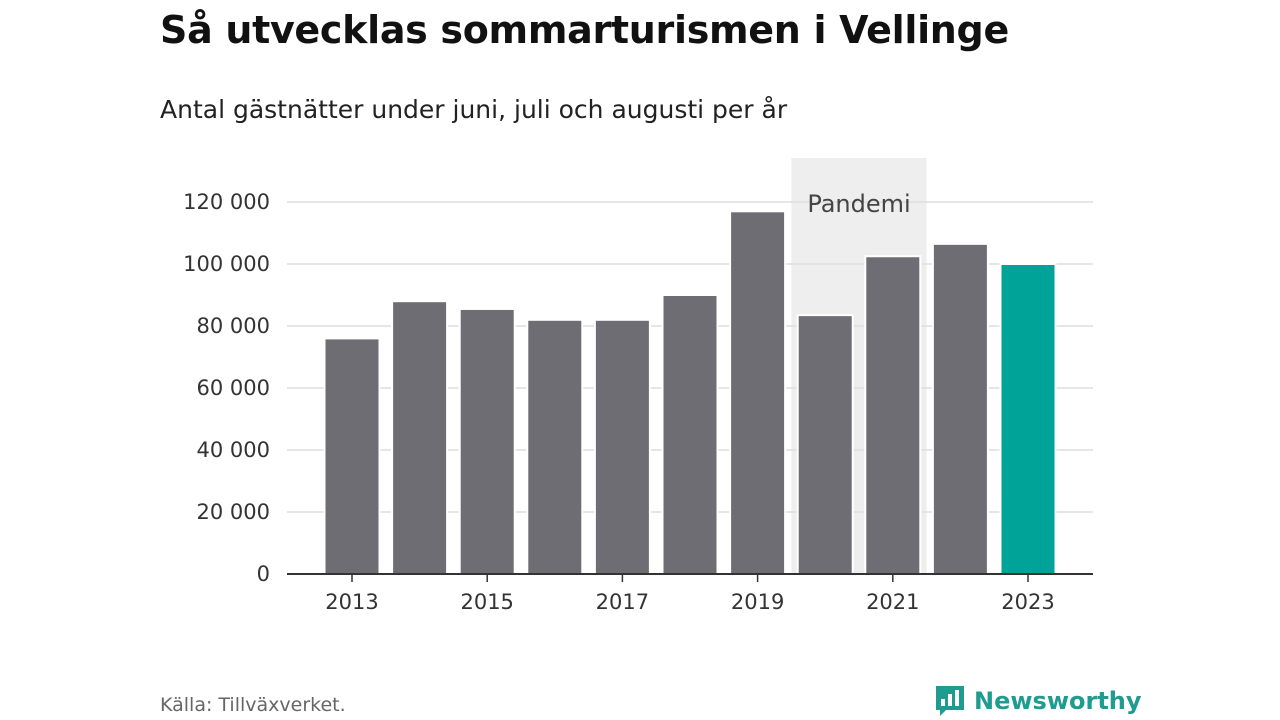  What do you see at coordinates (825, 444) in the screenshot?
I see `bar-2020` at bounding box center [825, 444].